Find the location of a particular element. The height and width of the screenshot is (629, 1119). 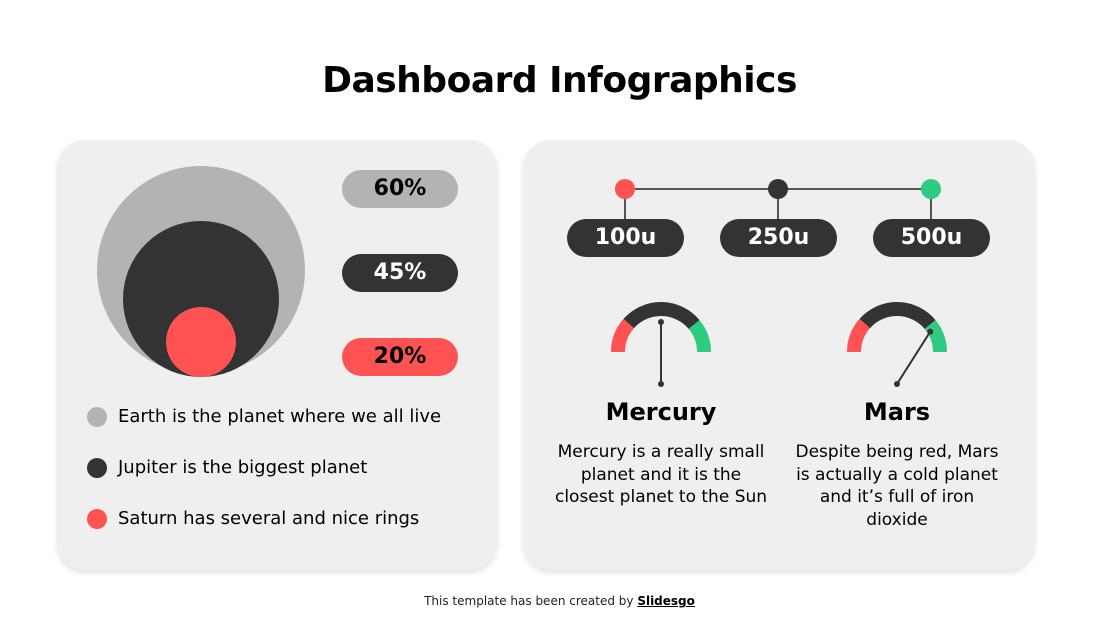

legend-item: Saturn has several and nice rings is located at coordinates (253, 518).